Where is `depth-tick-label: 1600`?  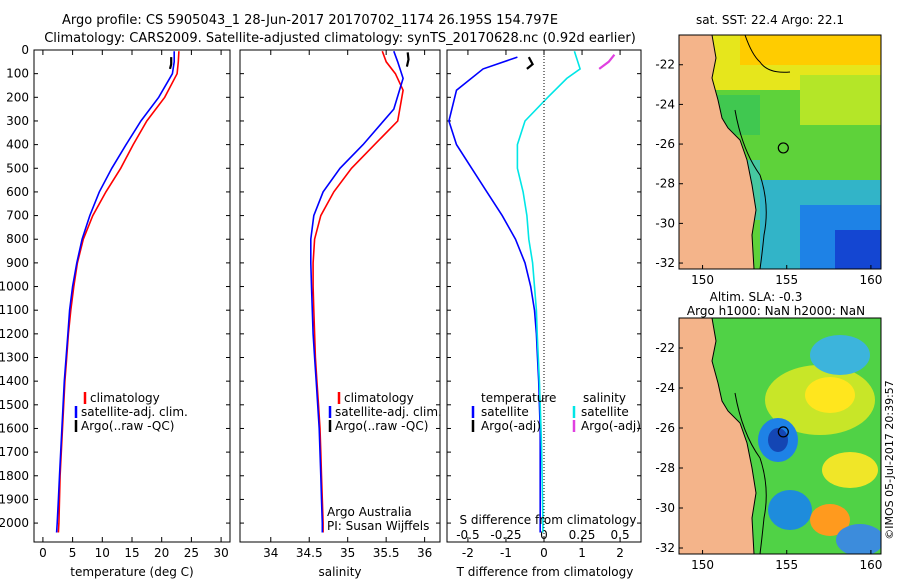
depth-tick-label: 1600 is located at coordinates (14, 428).